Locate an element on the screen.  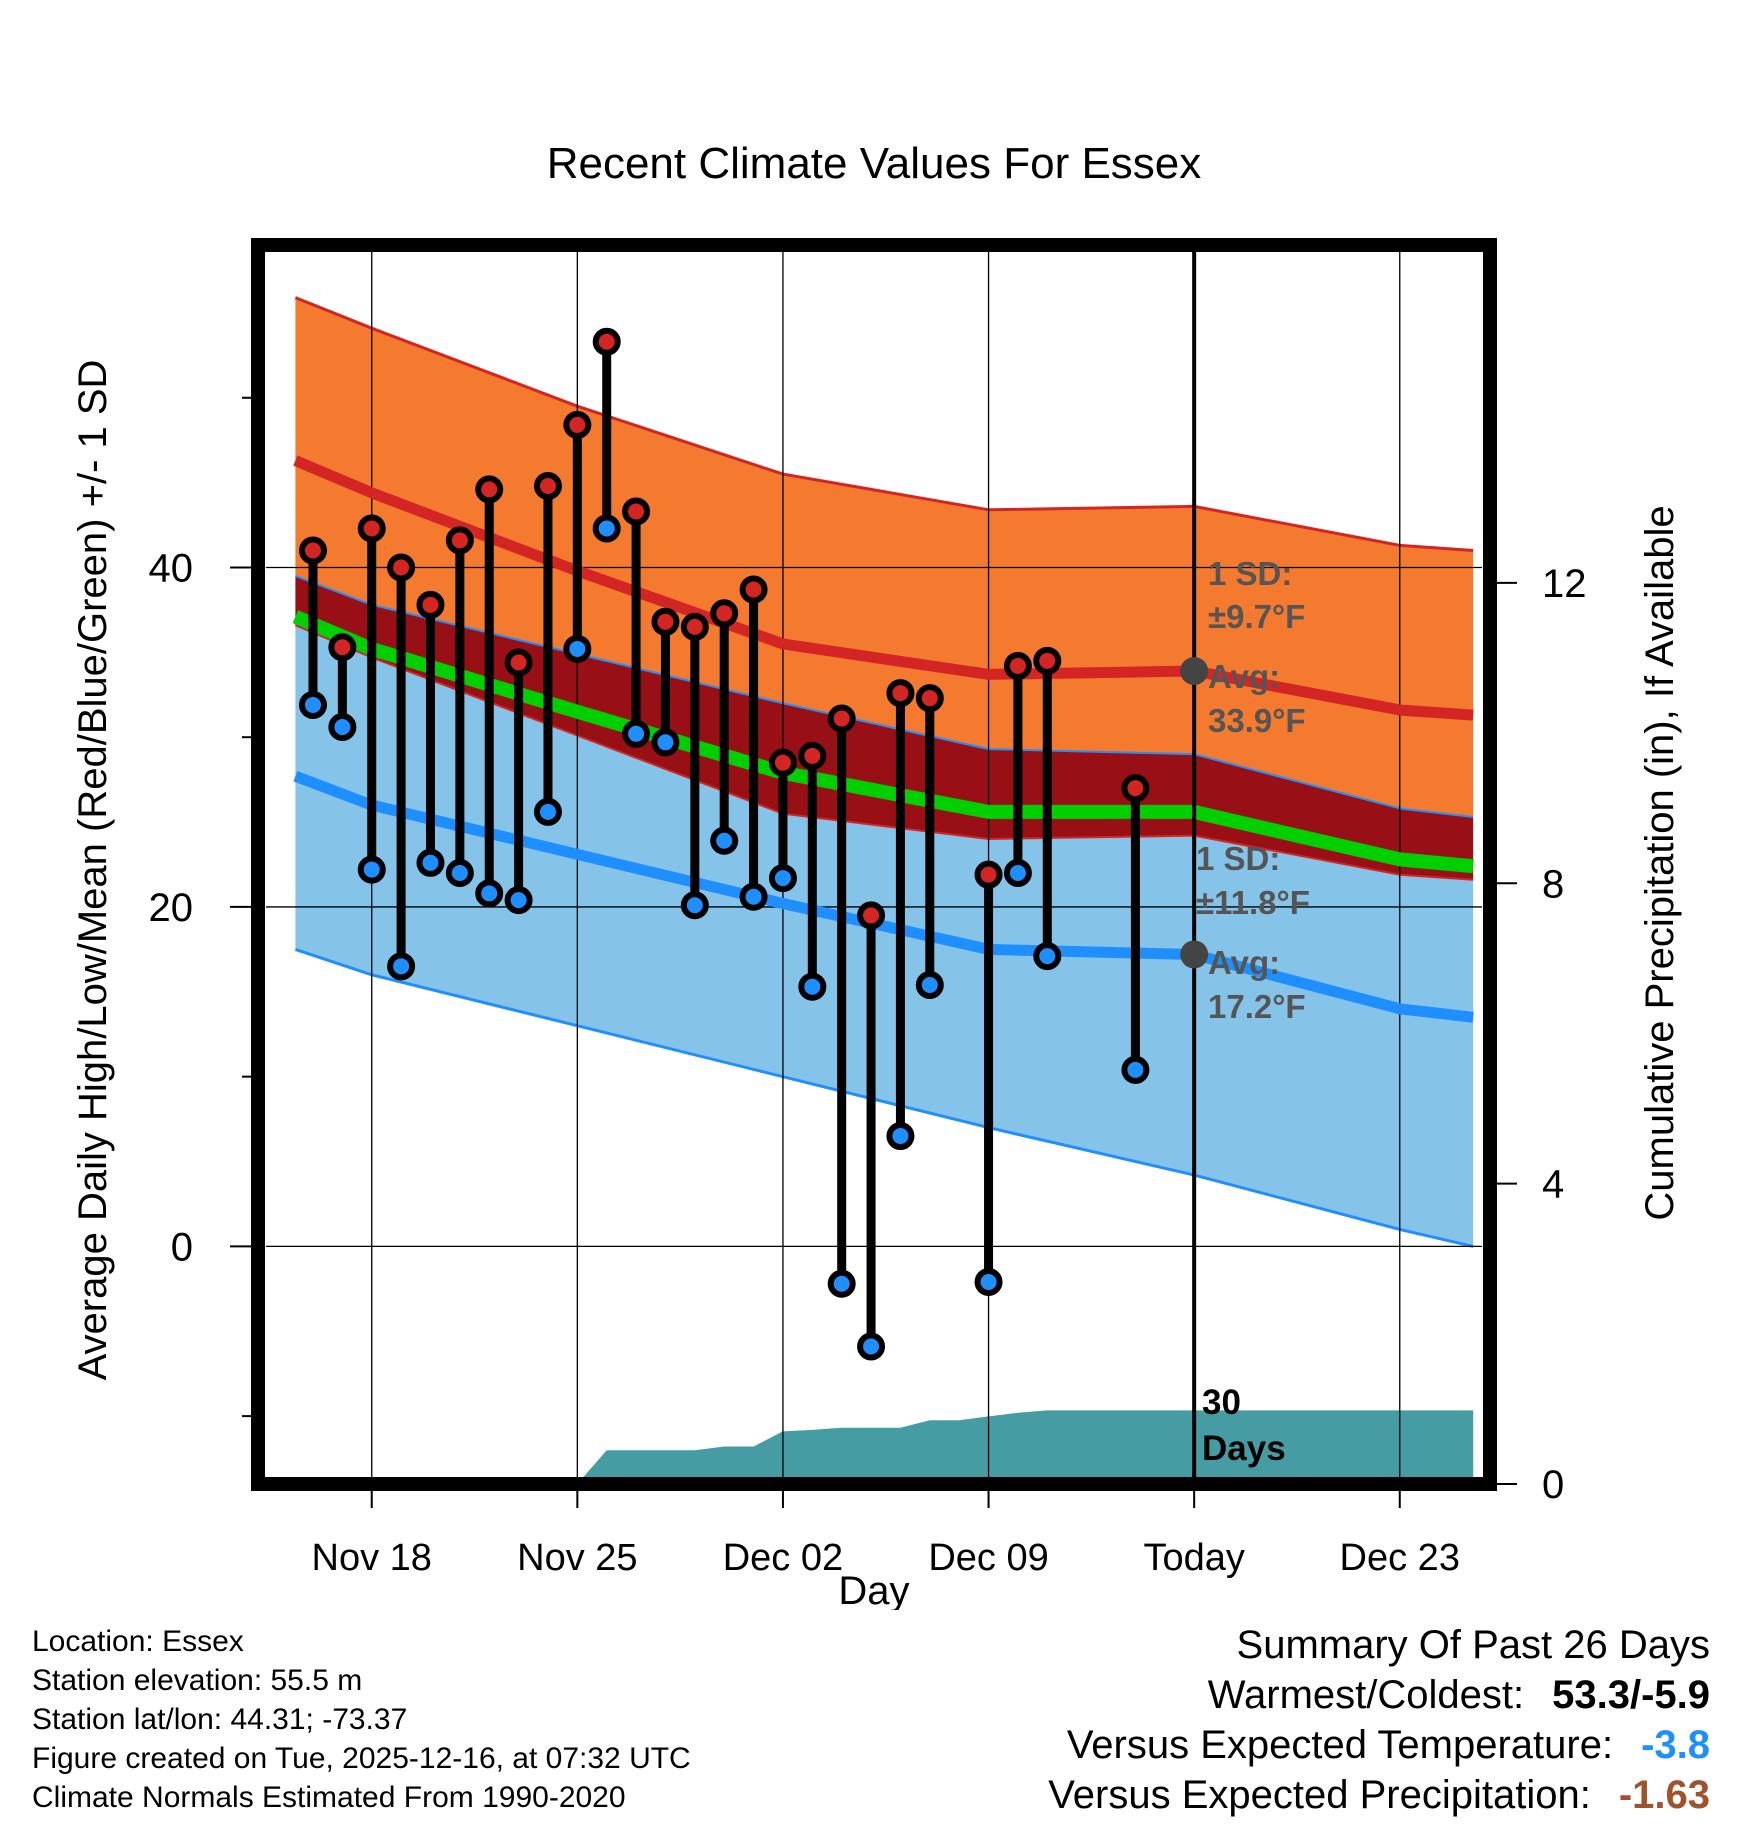
elevation-text: Station elevation: 55.5 m is located at coordinates (197, 1680).